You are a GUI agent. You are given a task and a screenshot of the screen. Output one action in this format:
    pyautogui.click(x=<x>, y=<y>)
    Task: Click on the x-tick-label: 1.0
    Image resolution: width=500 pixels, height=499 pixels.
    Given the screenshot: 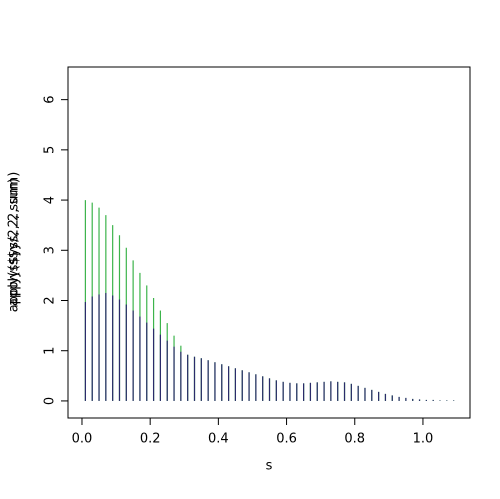 What is the action you would take?
    pyautogui.click(x=423, y=439)
    